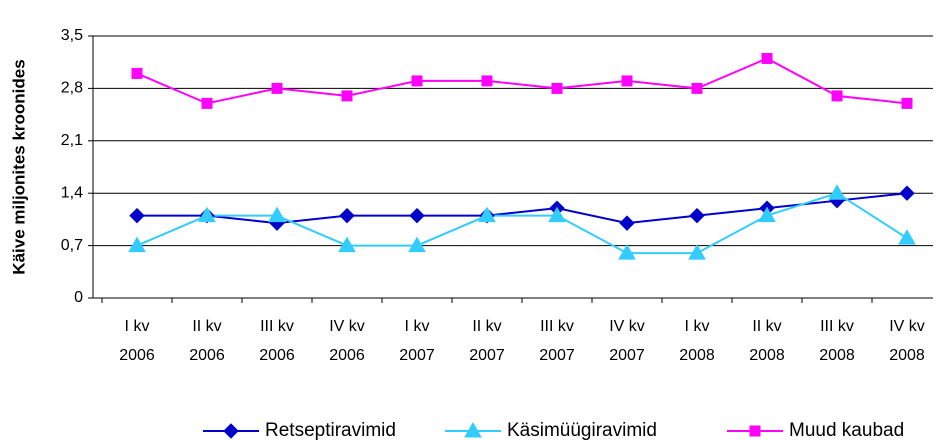 The height and width of the screenshot is (441, 940). I want to click on y-tick-label: 2,8, so click(72, 88).